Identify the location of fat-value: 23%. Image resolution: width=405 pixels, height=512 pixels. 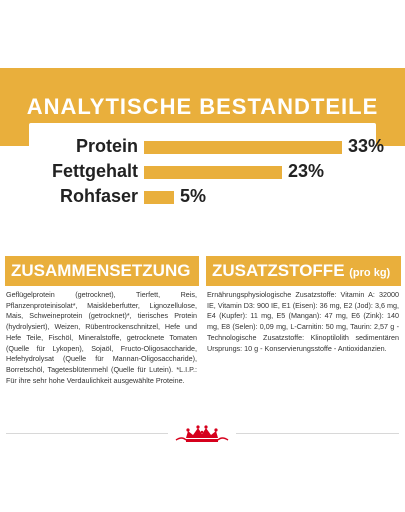
(306, 171).